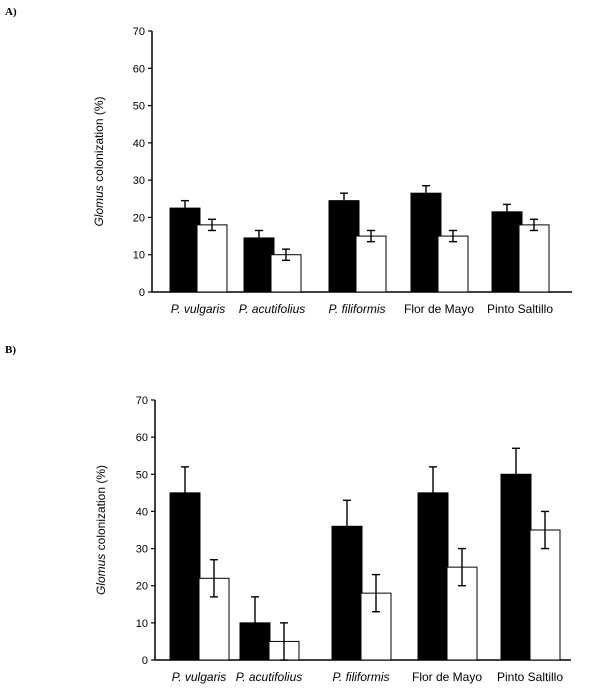 This screenshot has width=600, height=699. What do you see at coordinates (11, 12) in the screenshot?
I see `panel-label: A)` at bounding box center [11, 12].